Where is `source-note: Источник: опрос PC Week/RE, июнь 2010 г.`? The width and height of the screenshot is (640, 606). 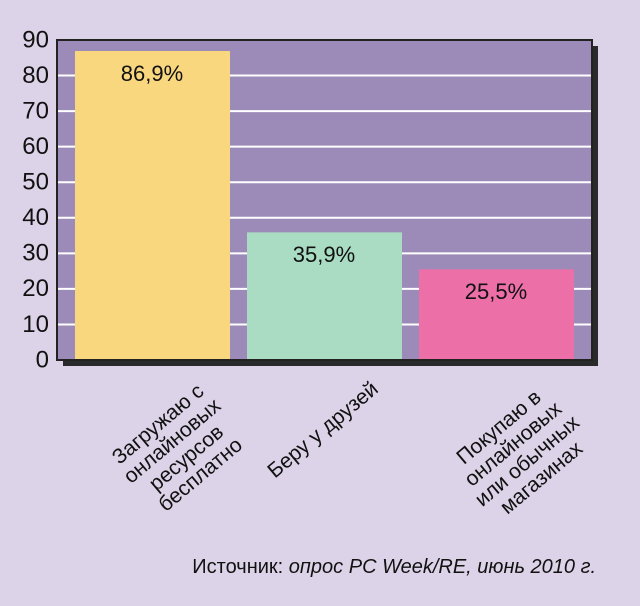
source-note: Источник: опрос PC Week/RE, июнь 2010 г. is located at coordinates (298, 567).